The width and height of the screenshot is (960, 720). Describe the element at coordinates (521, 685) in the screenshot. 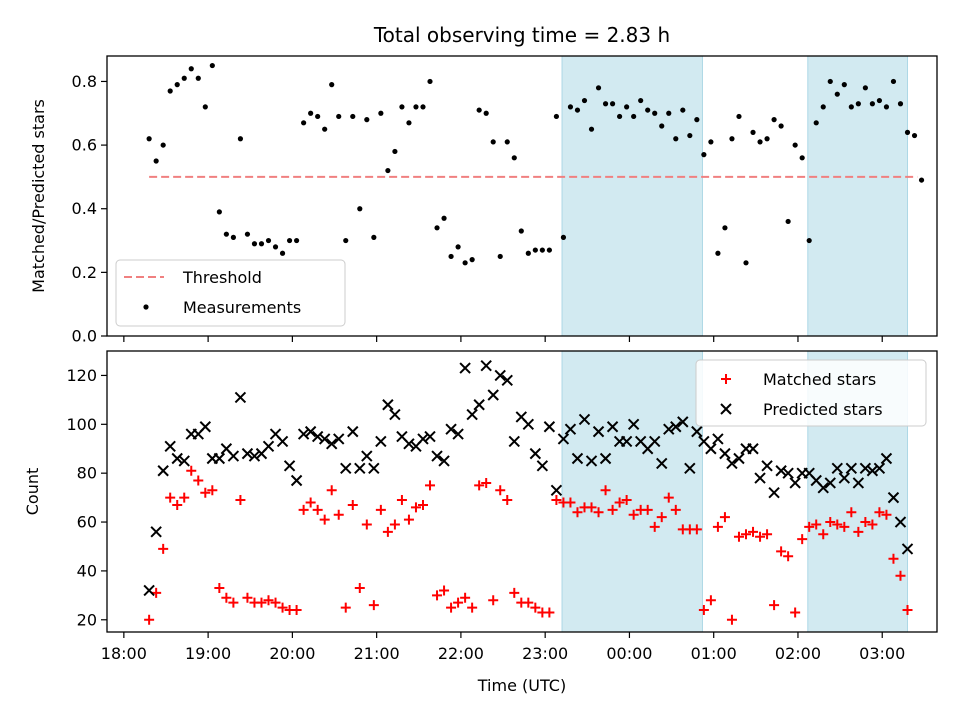

I see `x-axis-label: Time (UTC)` at that location.